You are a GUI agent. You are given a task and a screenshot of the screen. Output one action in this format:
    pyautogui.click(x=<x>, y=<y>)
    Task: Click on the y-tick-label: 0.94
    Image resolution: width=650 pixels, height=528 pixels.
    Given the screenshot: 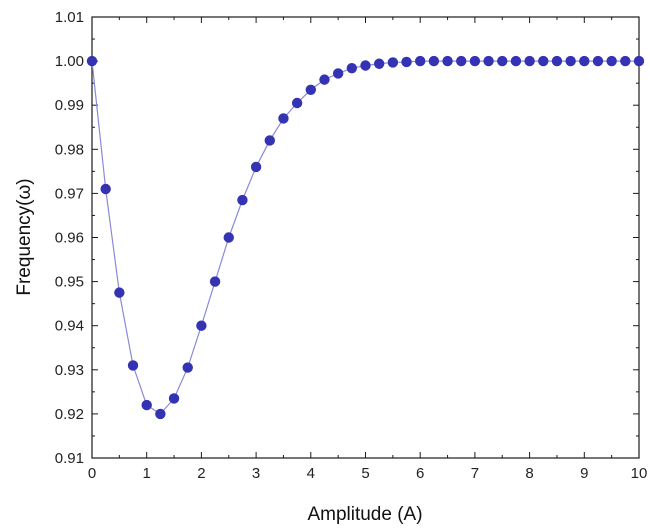 What is the action you would take?
    pyautogui.click(x=69, y=326)
    